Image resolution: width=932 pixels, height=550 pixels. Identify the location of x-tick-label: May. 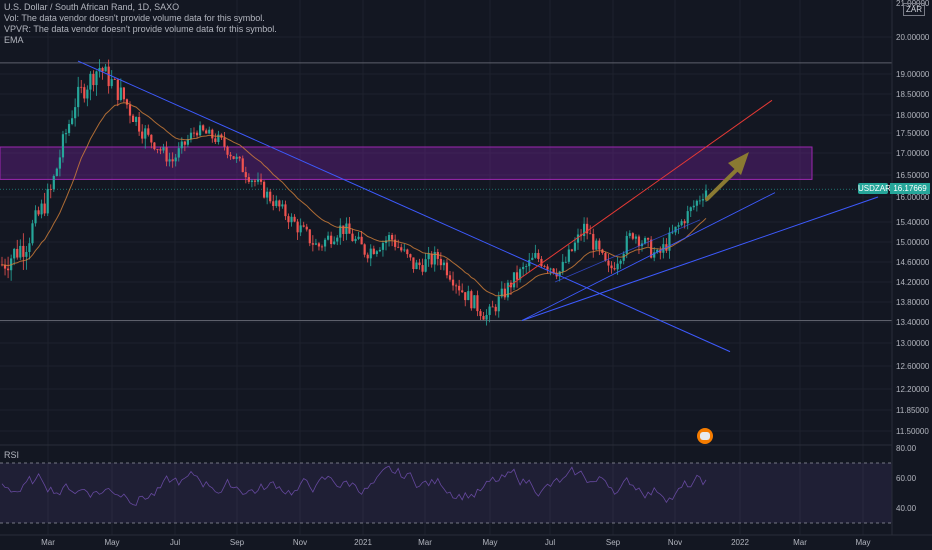
(862, 542).